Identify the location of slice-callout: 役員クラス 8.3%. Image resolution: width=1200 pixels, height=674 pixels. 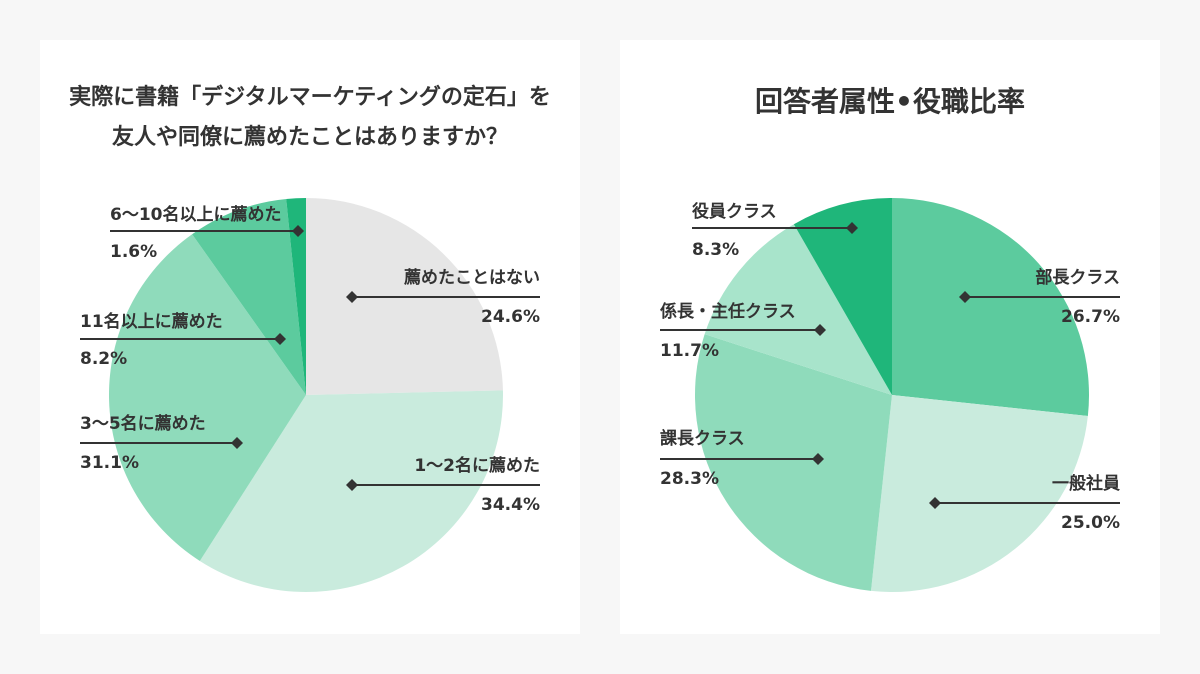
(775, 230).